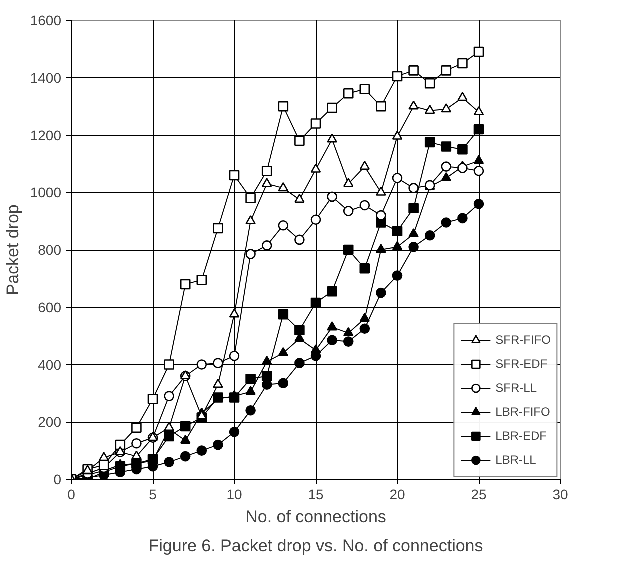 The height and width of the screenshot is (566, 636). What do you see at coordinates (12, 250) in the screenshot?
I see `y-axis-title: Packet drop` at bounding box center [12, 250].